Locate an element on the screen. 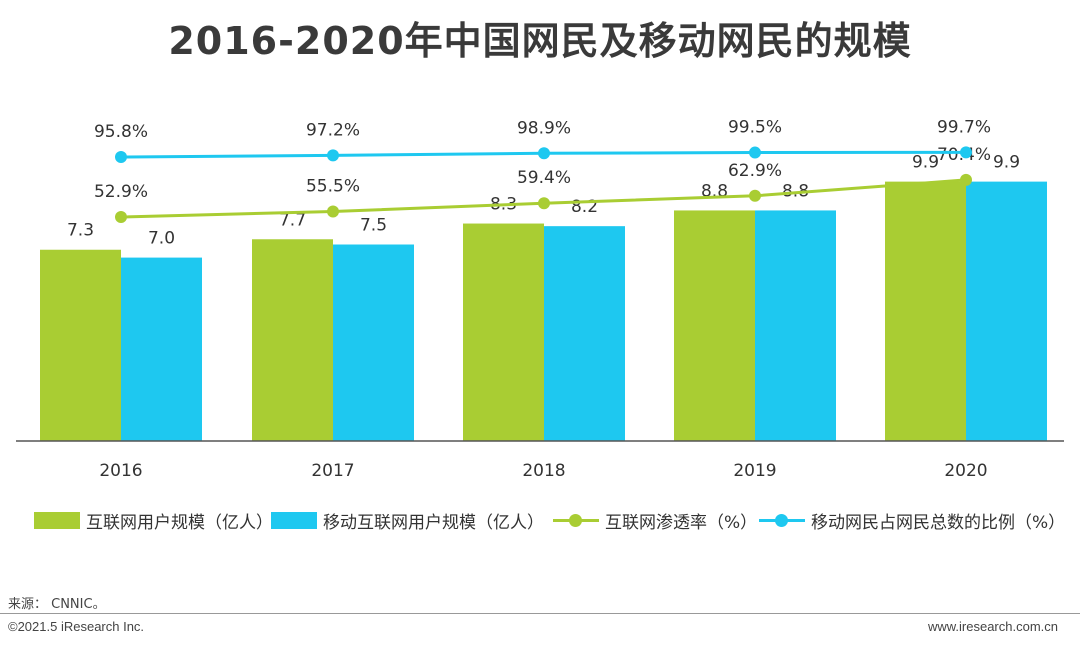 The image size is (1080, 645). point-mobile-ratio-2019 is located at coordinates (755, 152).